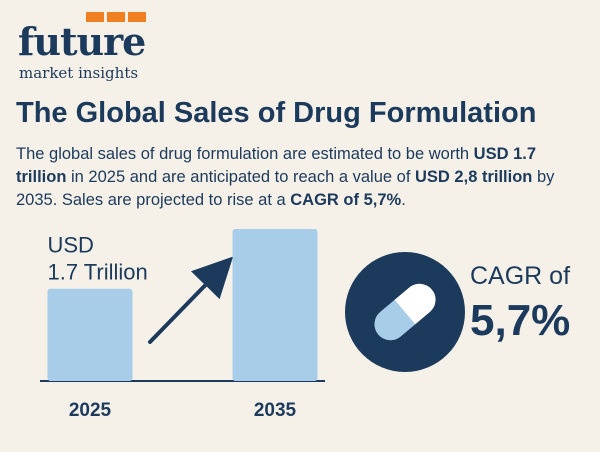 This screenshot has height=452, width=600. I want to click on x-tick-label: 2025, so click(90, 410).